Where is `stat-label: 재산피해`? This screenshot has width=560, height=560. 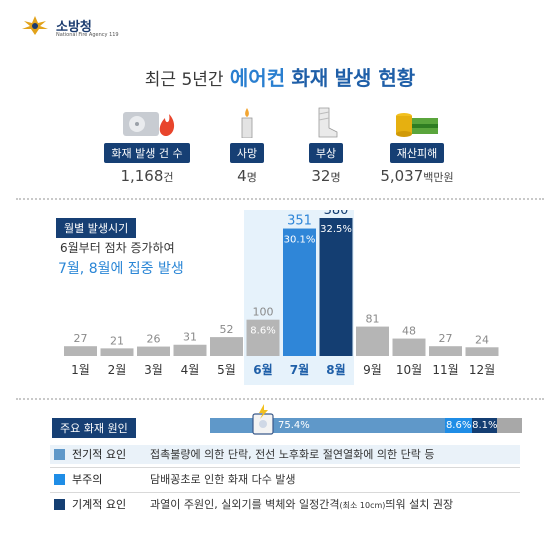
stat-label: 재산피해 is located at coordinates (417, 153).